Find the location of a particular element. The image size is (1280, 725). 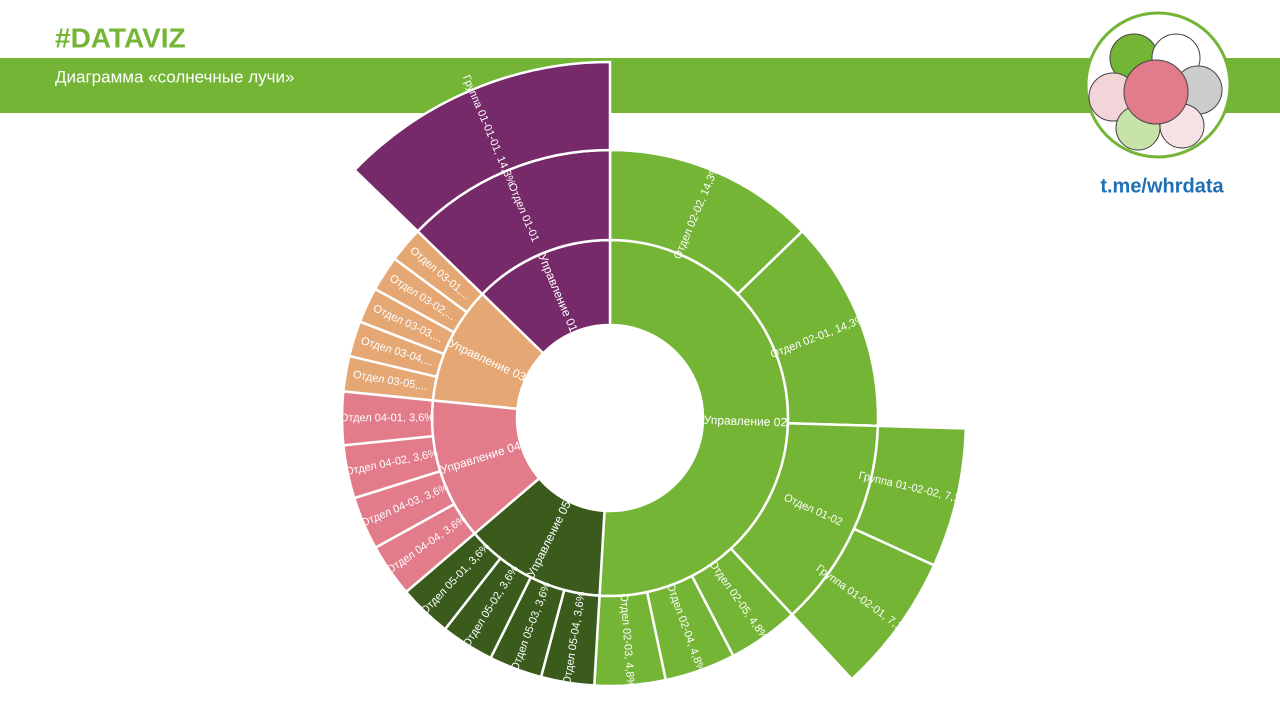

header-band is located at coordinates (640, 85).